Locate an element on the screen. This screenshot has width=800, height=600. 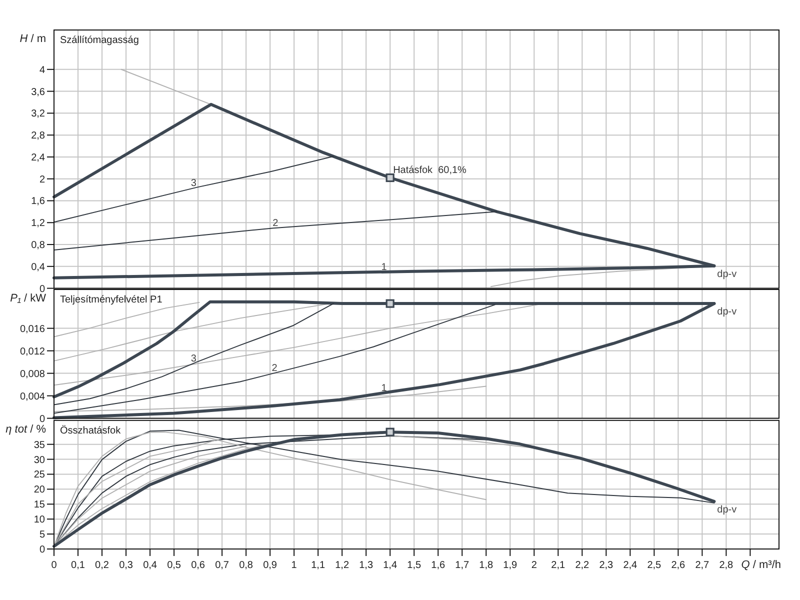
x-tick-label: 1,1 is located at coordinates (318, 565).